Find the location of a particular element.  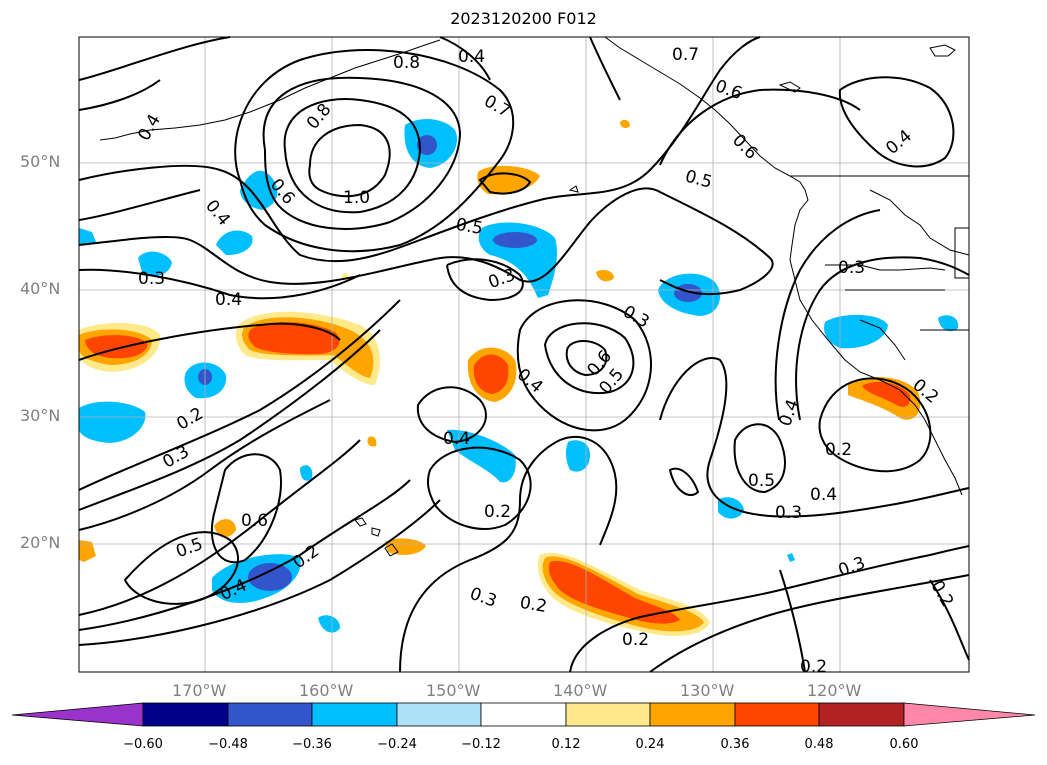

contour-label: 1.0 is located at coordinates (356, 198).